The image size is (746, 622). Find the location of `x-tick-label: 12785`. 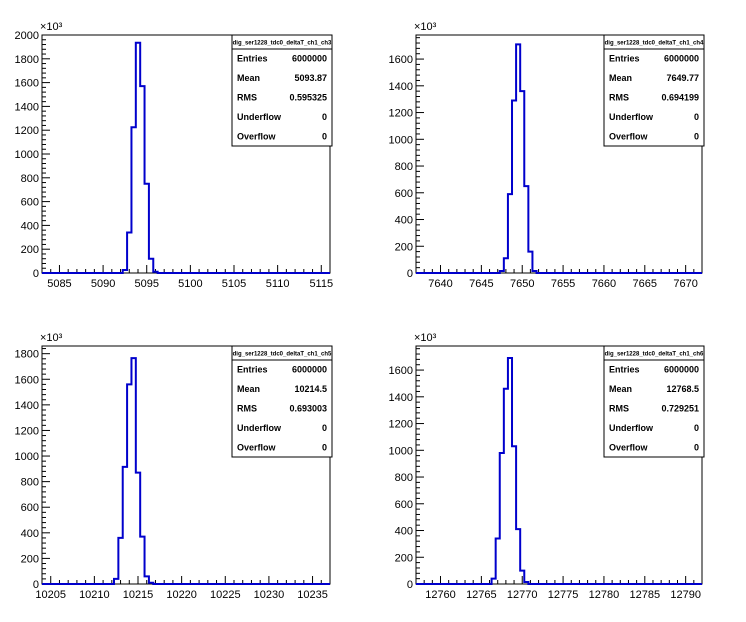

x-tick-label: 12785 is located at coordinates (645, 595).